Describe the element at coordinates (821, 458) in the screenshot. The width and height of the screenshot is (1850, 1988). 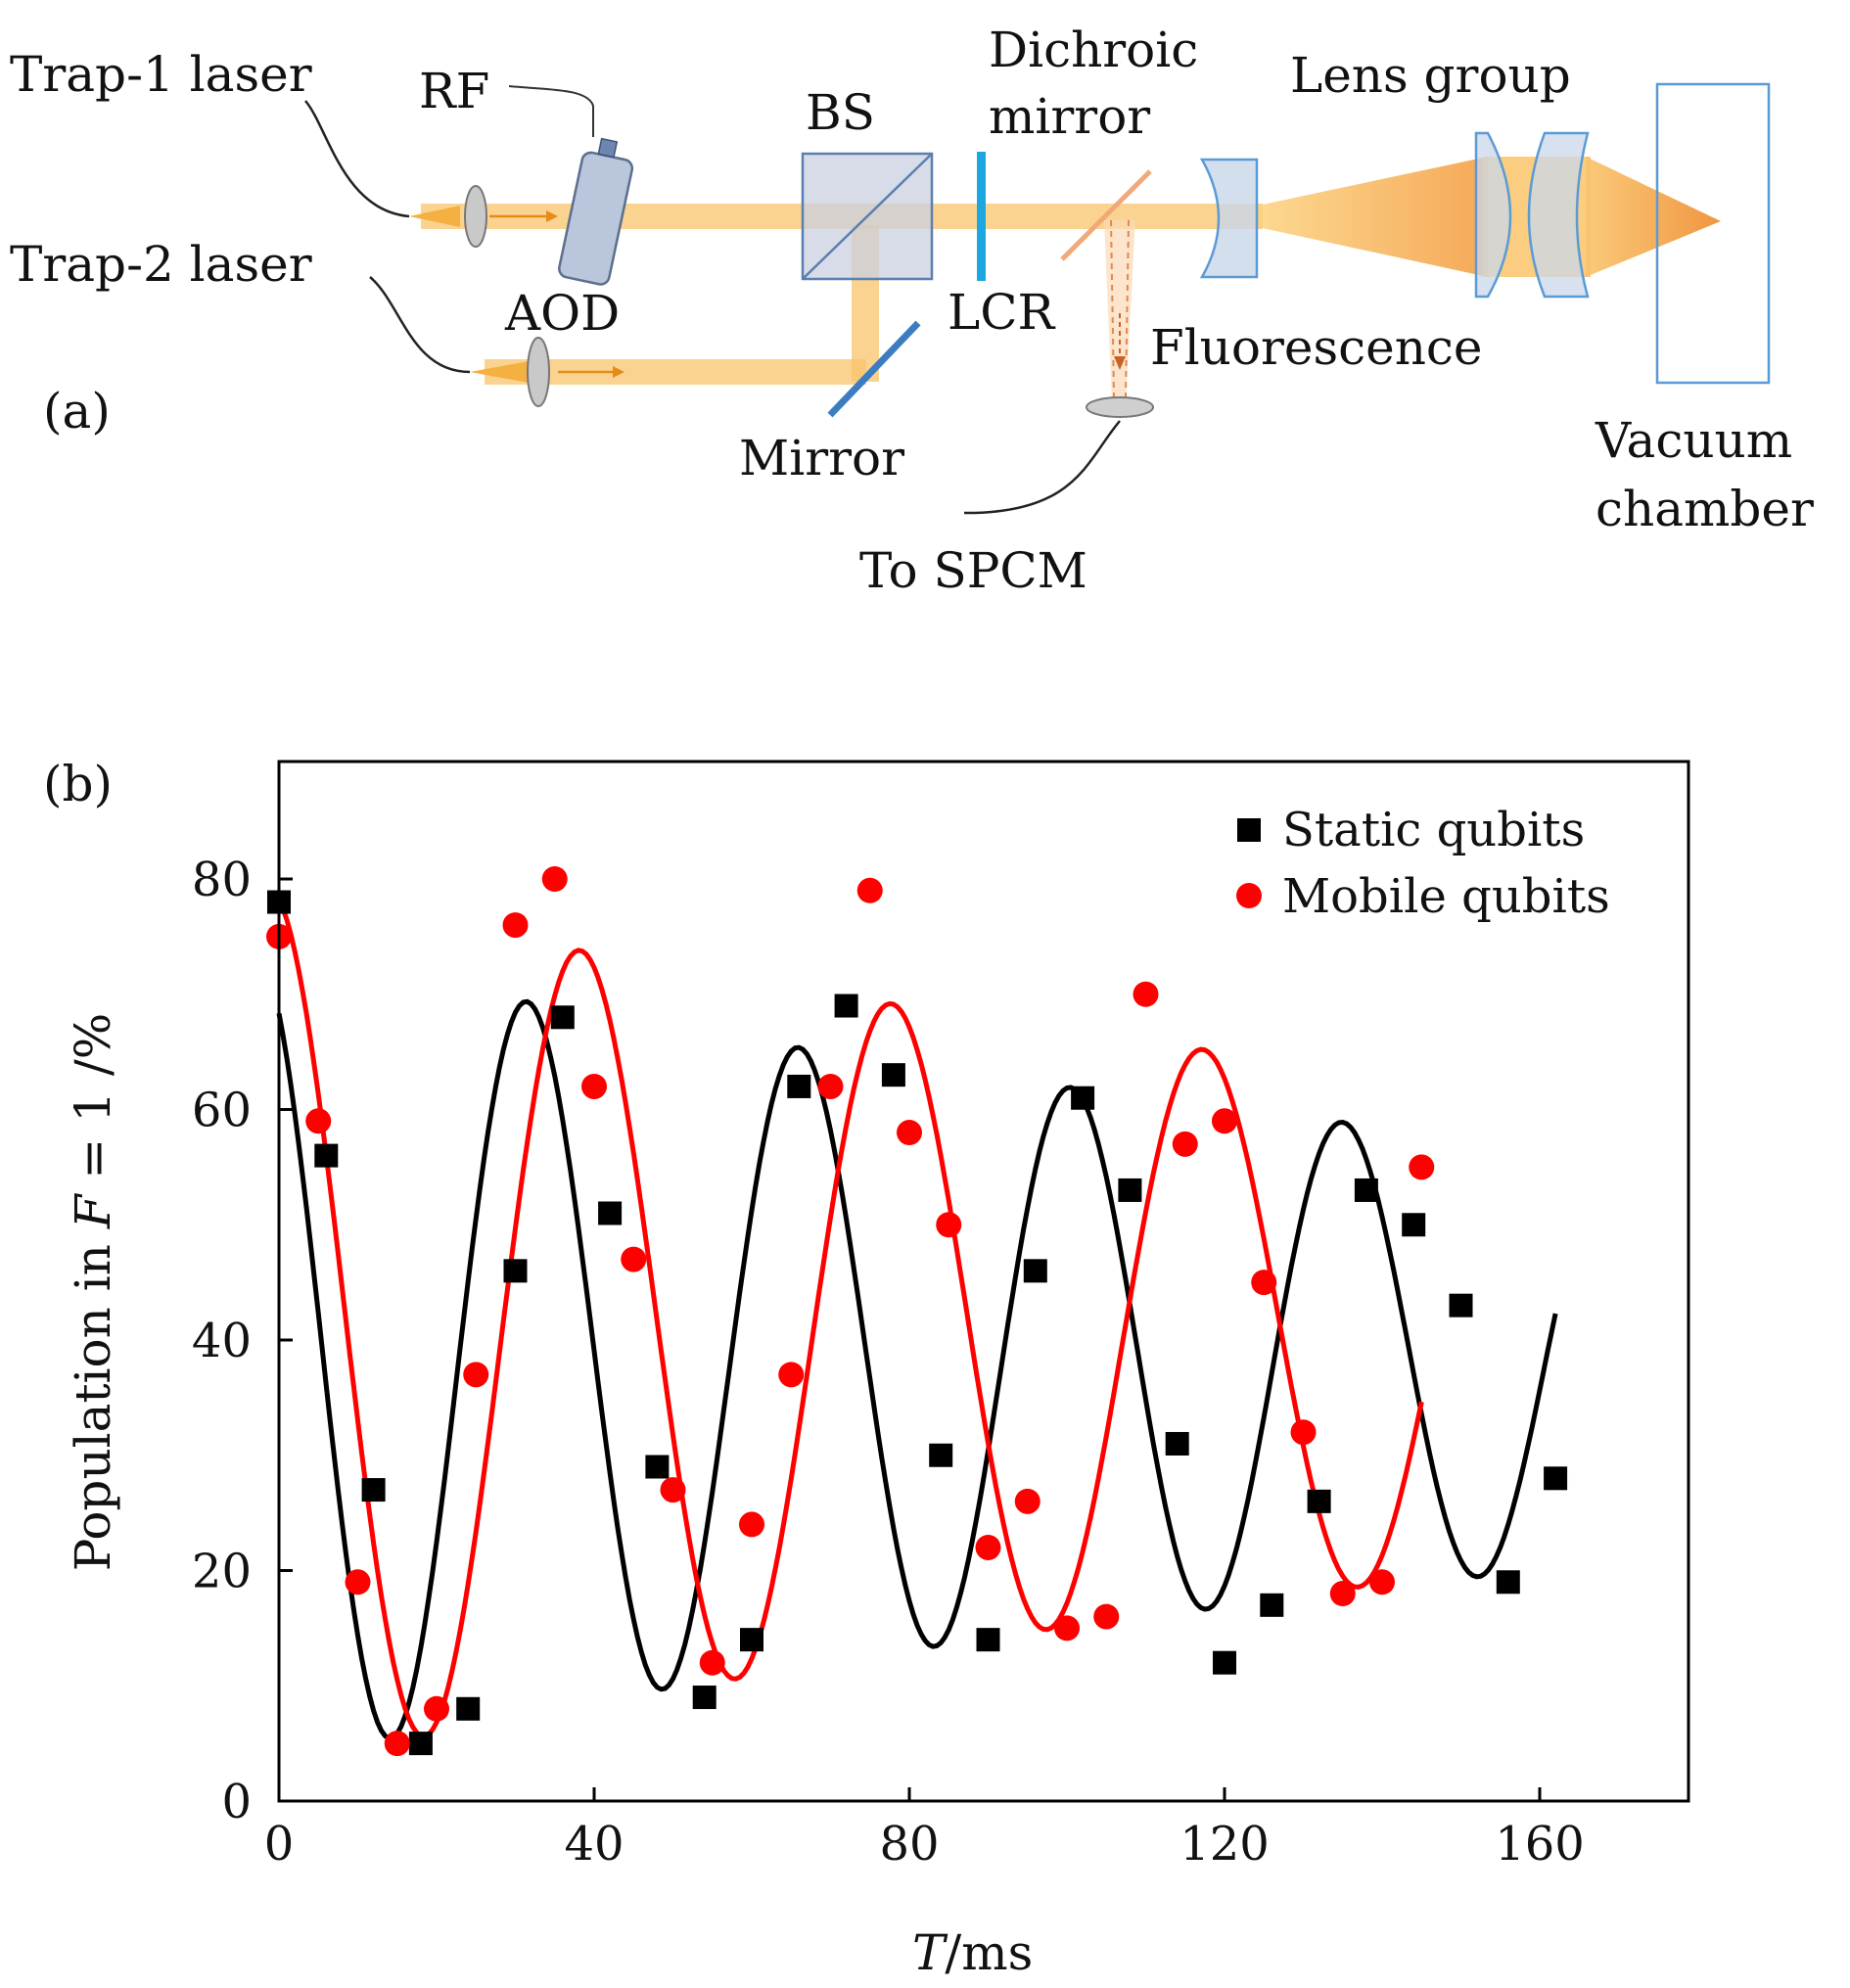
I see `label-steering-mirror: Mirror` at that location.